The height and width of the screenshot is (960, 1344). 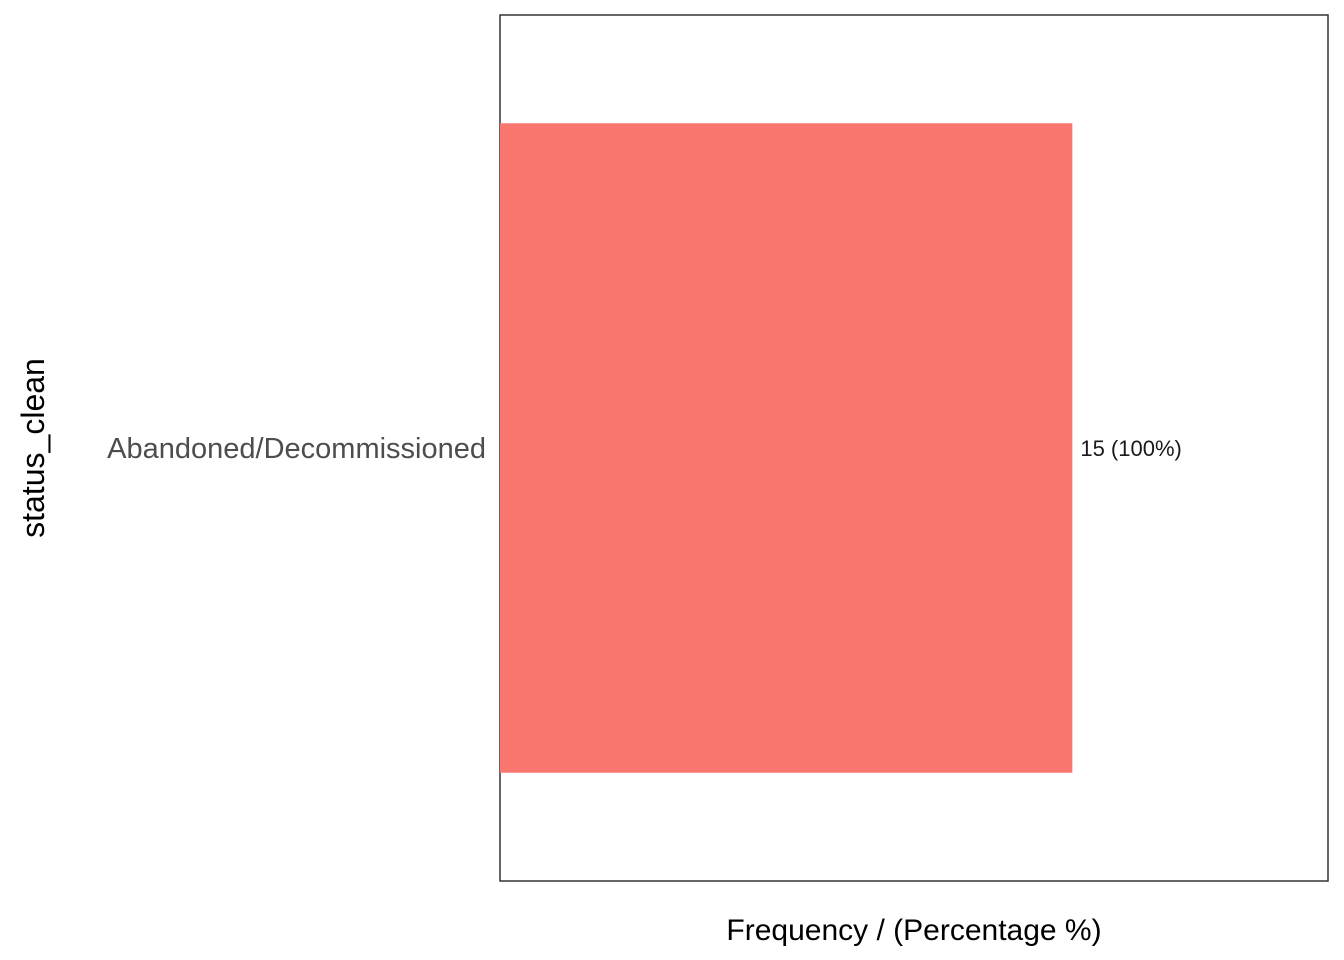 I want to click on category-tick-label: Abandoned/Decommissioned, so click(x=296, y=449).